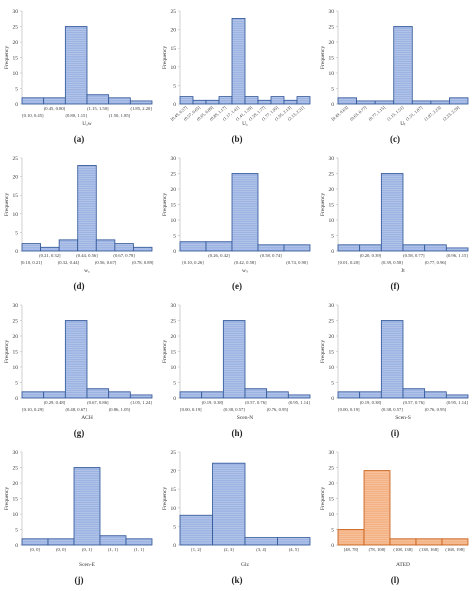 The image size is (474, 591). Describe the element at coordinates (415, 114) in the screenshot. I see `category-label: (1.51, 1.87]` at that location.